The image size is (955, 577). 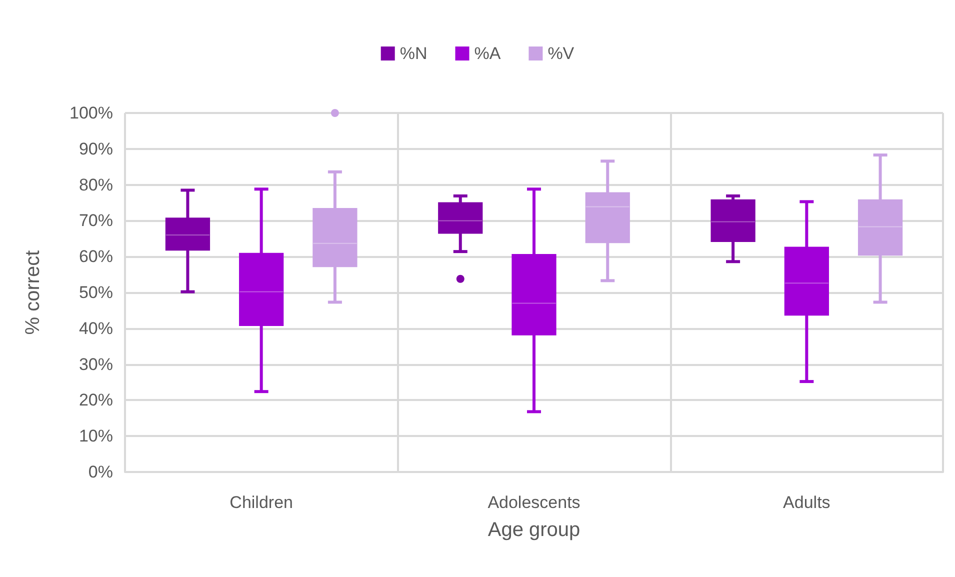 What do you see at coordinates (488, 53) in the screenshot?
I see `legend-label: %A` at bounding box center [488, 53].